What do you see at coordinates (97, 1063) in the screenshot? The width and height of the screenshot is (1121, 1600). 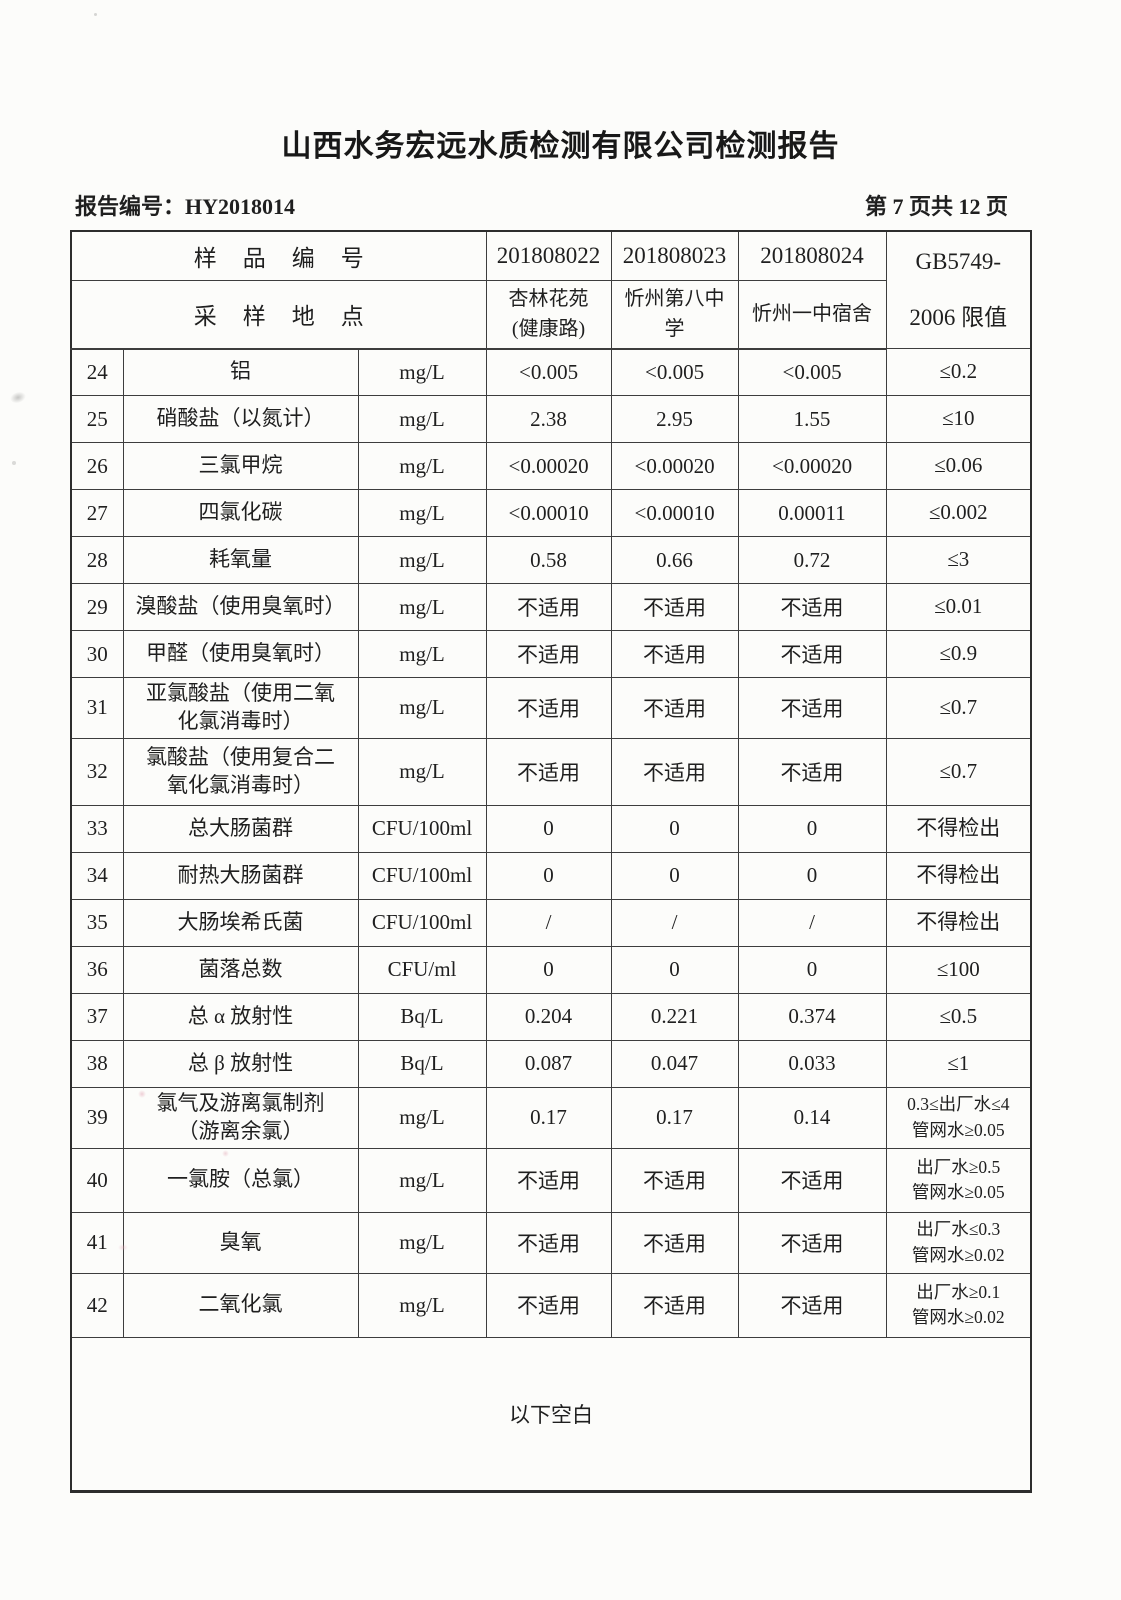 I see `cell-row-number: 38` at bounding box center [97, 1063].